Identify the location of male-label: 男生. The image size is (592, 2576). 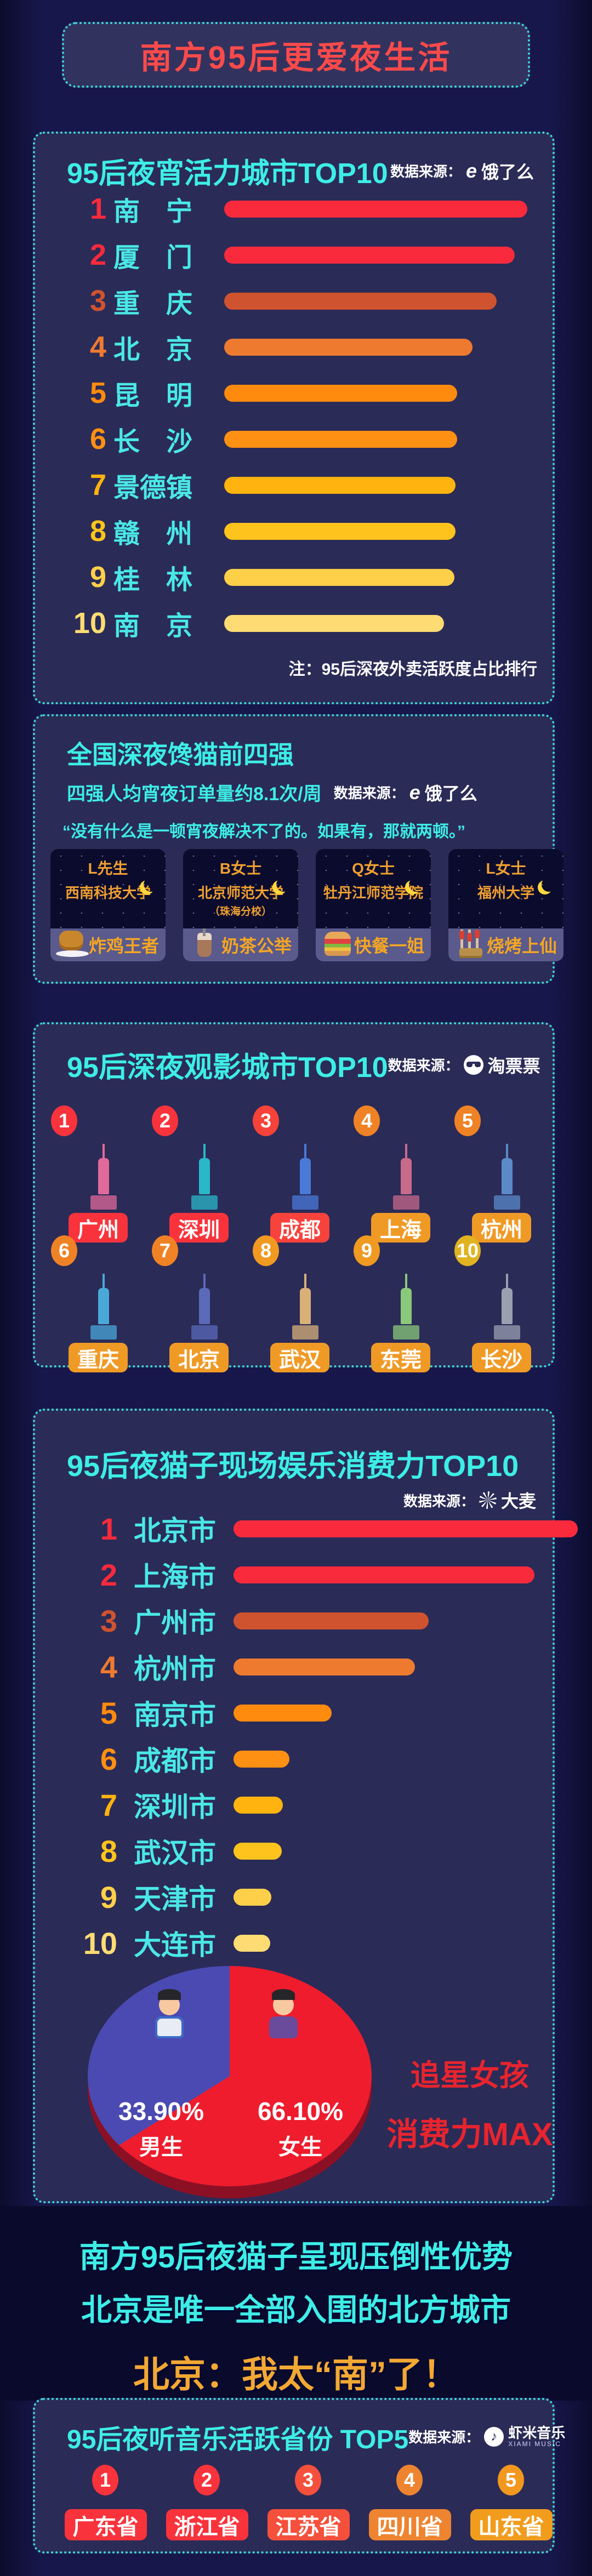
(161, 2147).